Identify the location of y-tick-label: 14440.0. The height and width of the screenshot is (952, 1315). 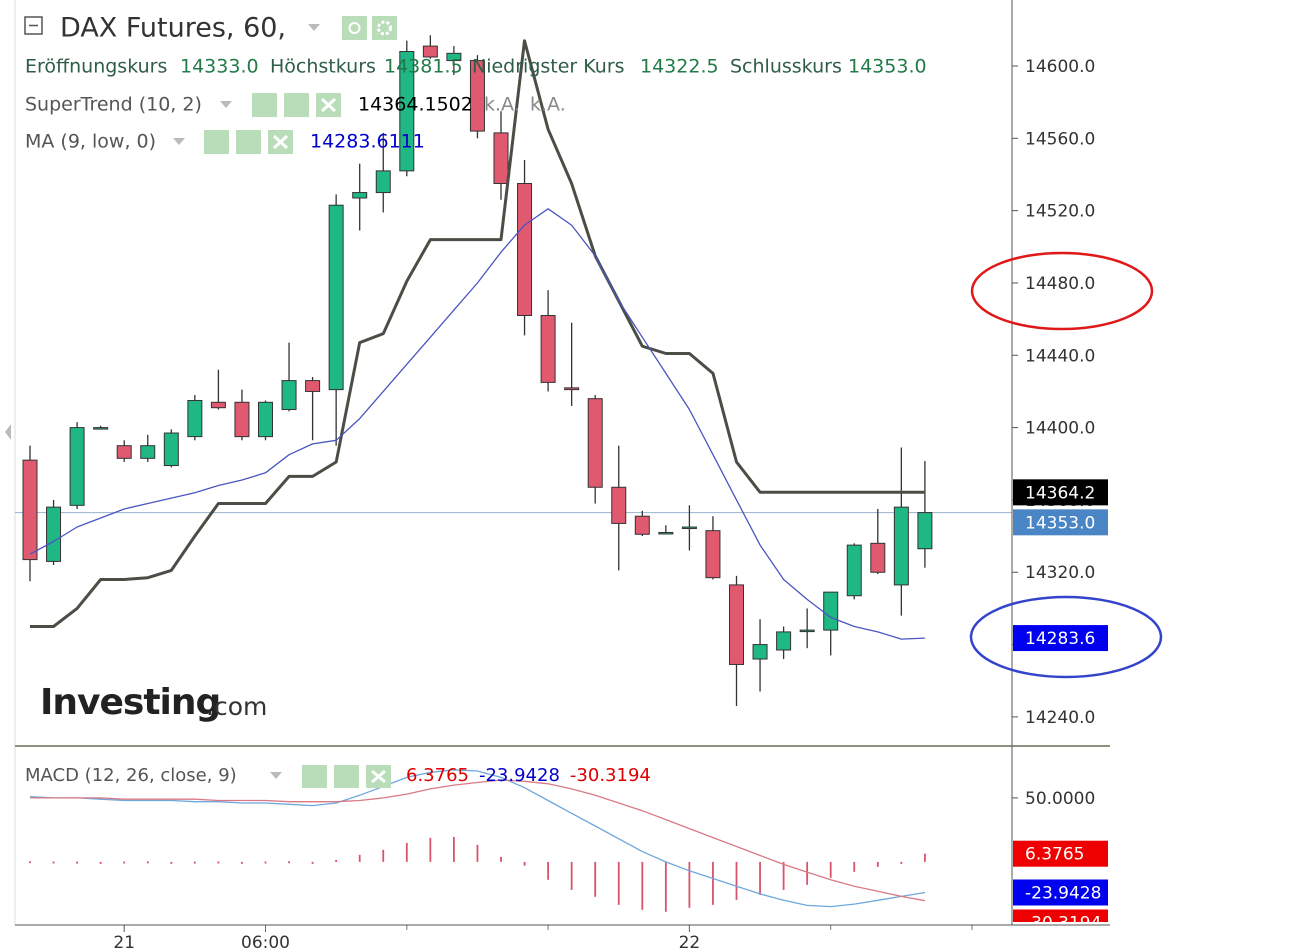
(1060, 356).